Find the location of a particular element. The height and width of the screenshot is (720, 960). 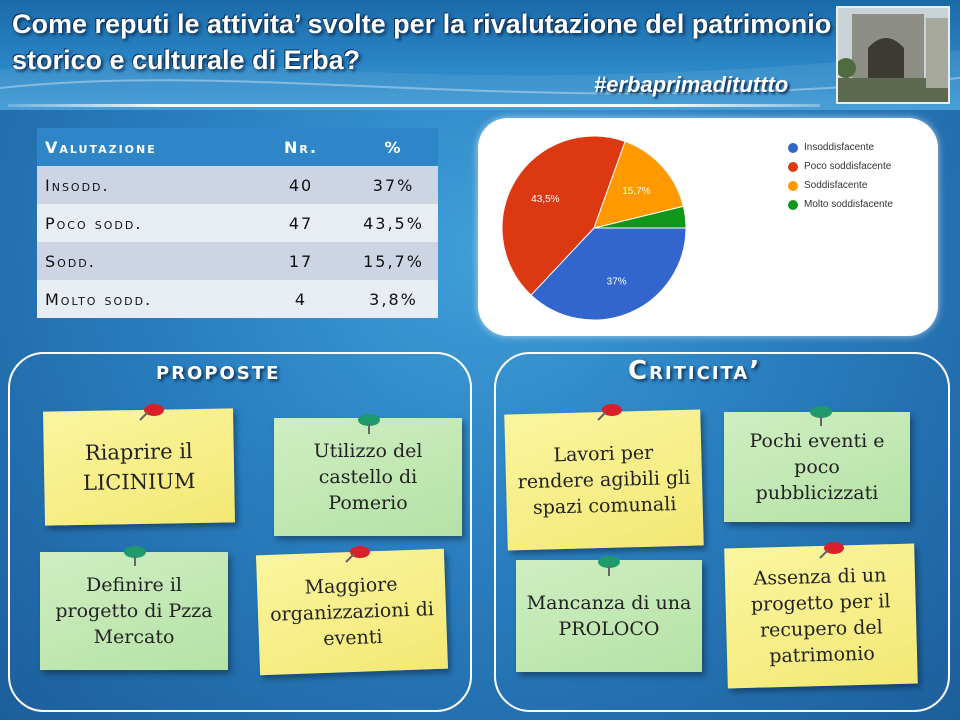

legend-item: Poco soddisfacente is located at coordinates (840, 166).